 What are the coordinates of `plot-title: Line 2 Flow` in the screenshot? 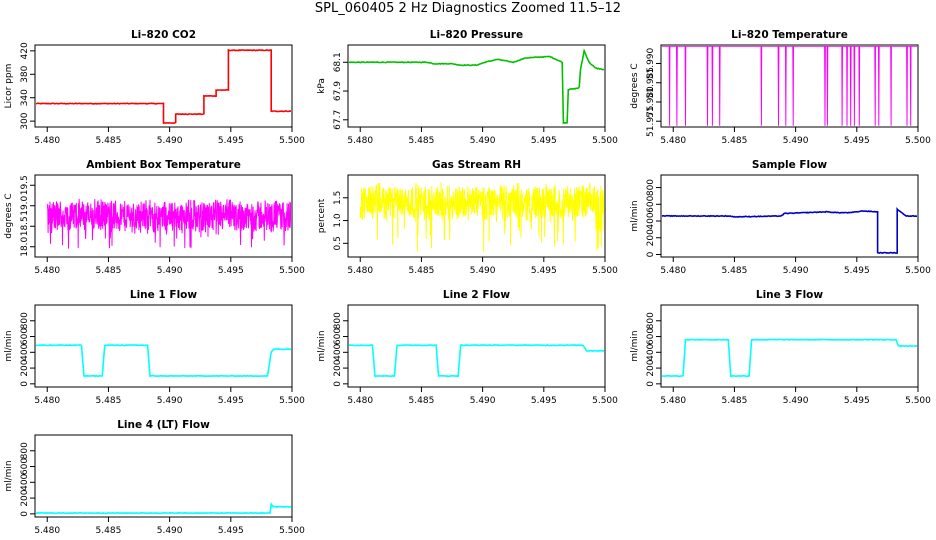 It's located at (476, 295).